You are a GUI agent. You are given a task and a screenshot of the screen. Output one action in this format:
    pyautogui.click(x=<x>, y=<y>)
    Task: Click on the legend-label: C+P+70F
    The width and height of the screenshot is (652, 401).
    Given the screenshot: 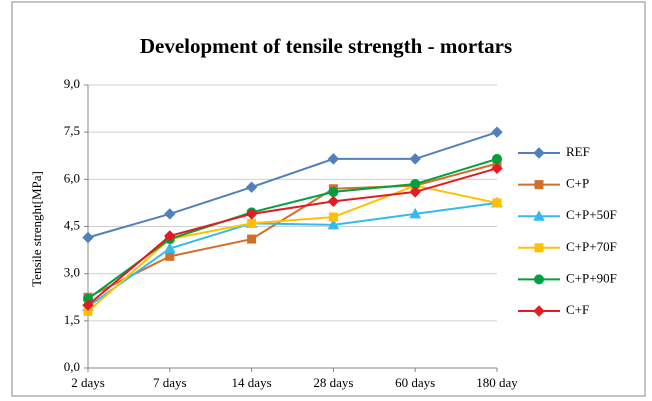 What is the action you would take?
    pyautogui.click(x=591, y=246)
    